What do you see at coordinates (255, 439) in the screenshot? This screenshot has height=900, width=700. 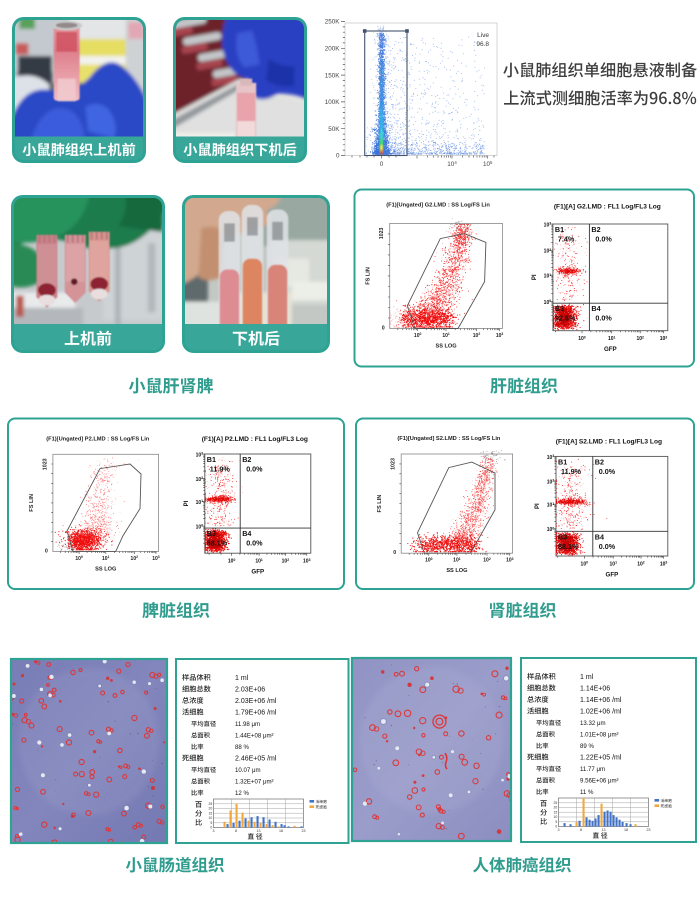 I see `svg-text:(F1)[A] P2.LMD : FL1 Log/FL3 L: (F1)[A] P2.LMD : FL1 Log/FL3 Log` at bounding box center [255, 439].